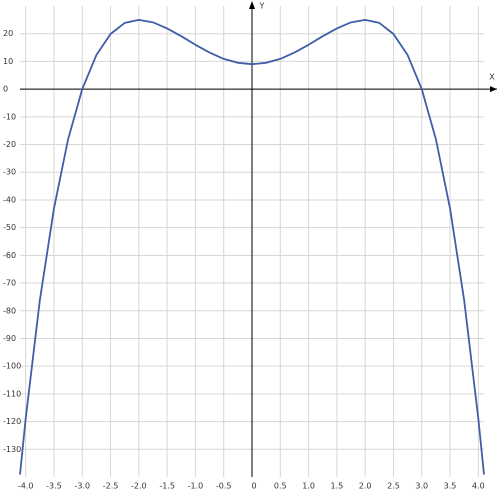 This screenshot has height=494, width=500. Describe the element at coordinates (139, 486) in the screenshot. I see `x-tick-label: -2.0` at that location.